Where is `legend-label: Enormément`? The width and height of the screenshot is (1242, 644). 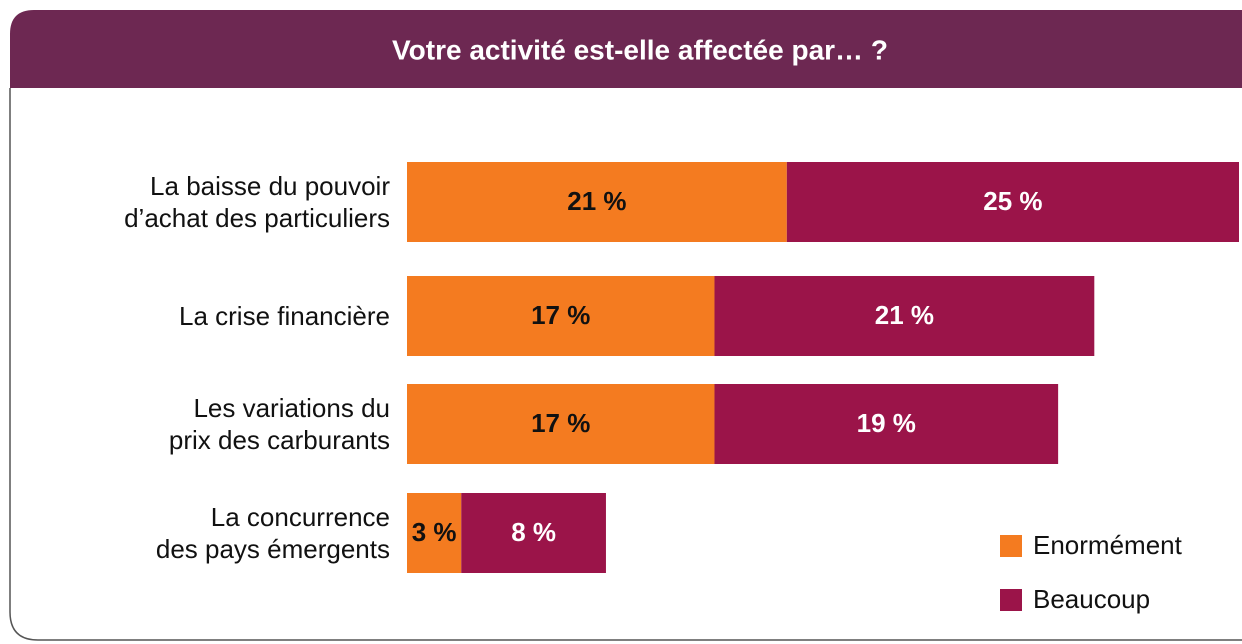
legend-label: Enormément is located at coordinates (1108, 545).